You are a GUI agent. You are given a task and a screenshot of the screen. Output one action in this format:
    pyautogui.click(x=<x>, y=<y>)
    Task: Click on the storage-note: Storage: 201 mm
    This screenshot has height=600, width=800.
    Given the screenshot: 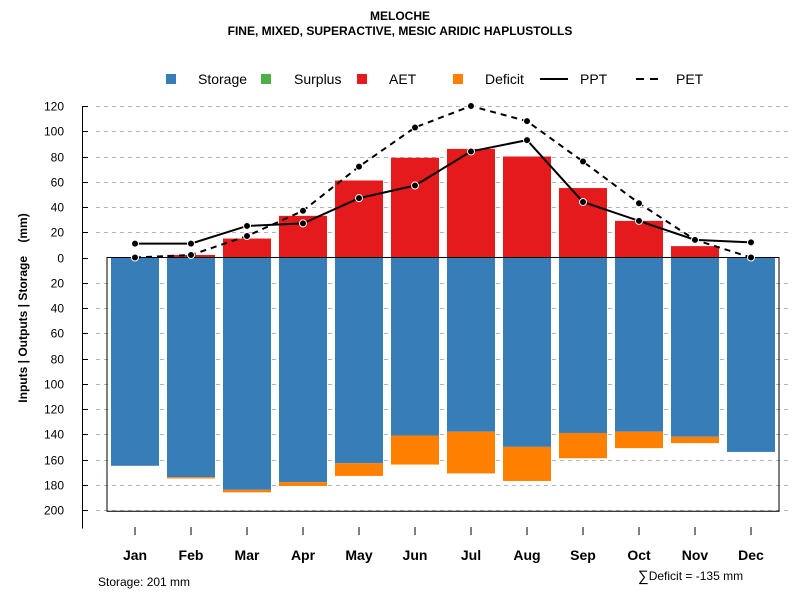 What is the action you would take?
    pyautogui.click(x=144, y=582)
    